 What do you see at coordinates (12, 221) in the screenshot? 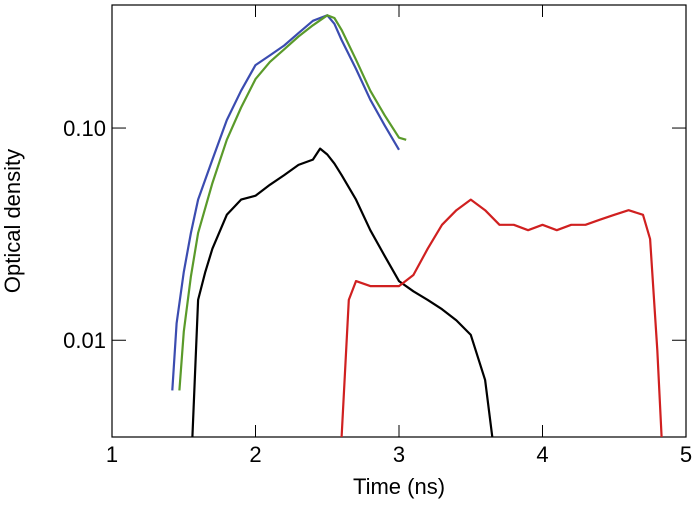
I see `y-axis-label: Optical density` at bounding box center [12, 221].